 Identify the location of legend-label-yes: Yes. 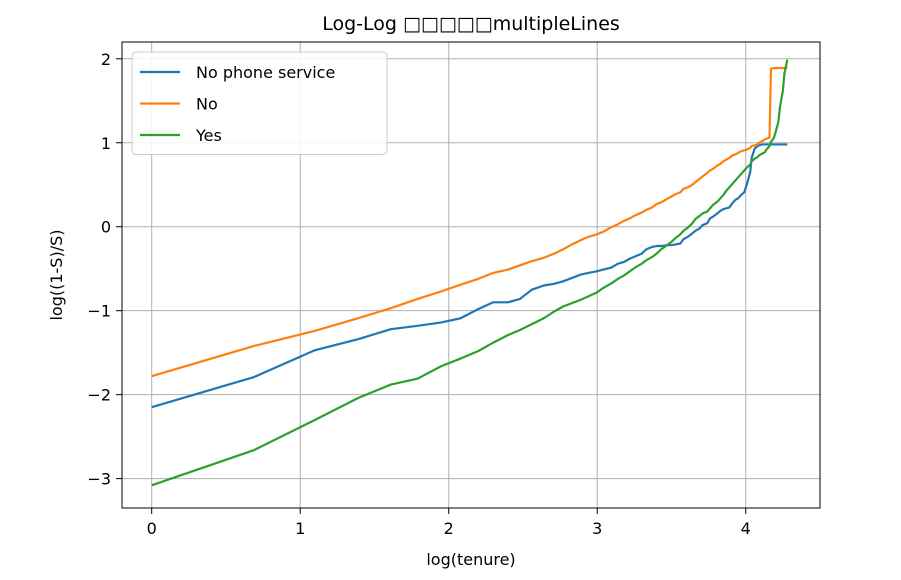
(208, 135).